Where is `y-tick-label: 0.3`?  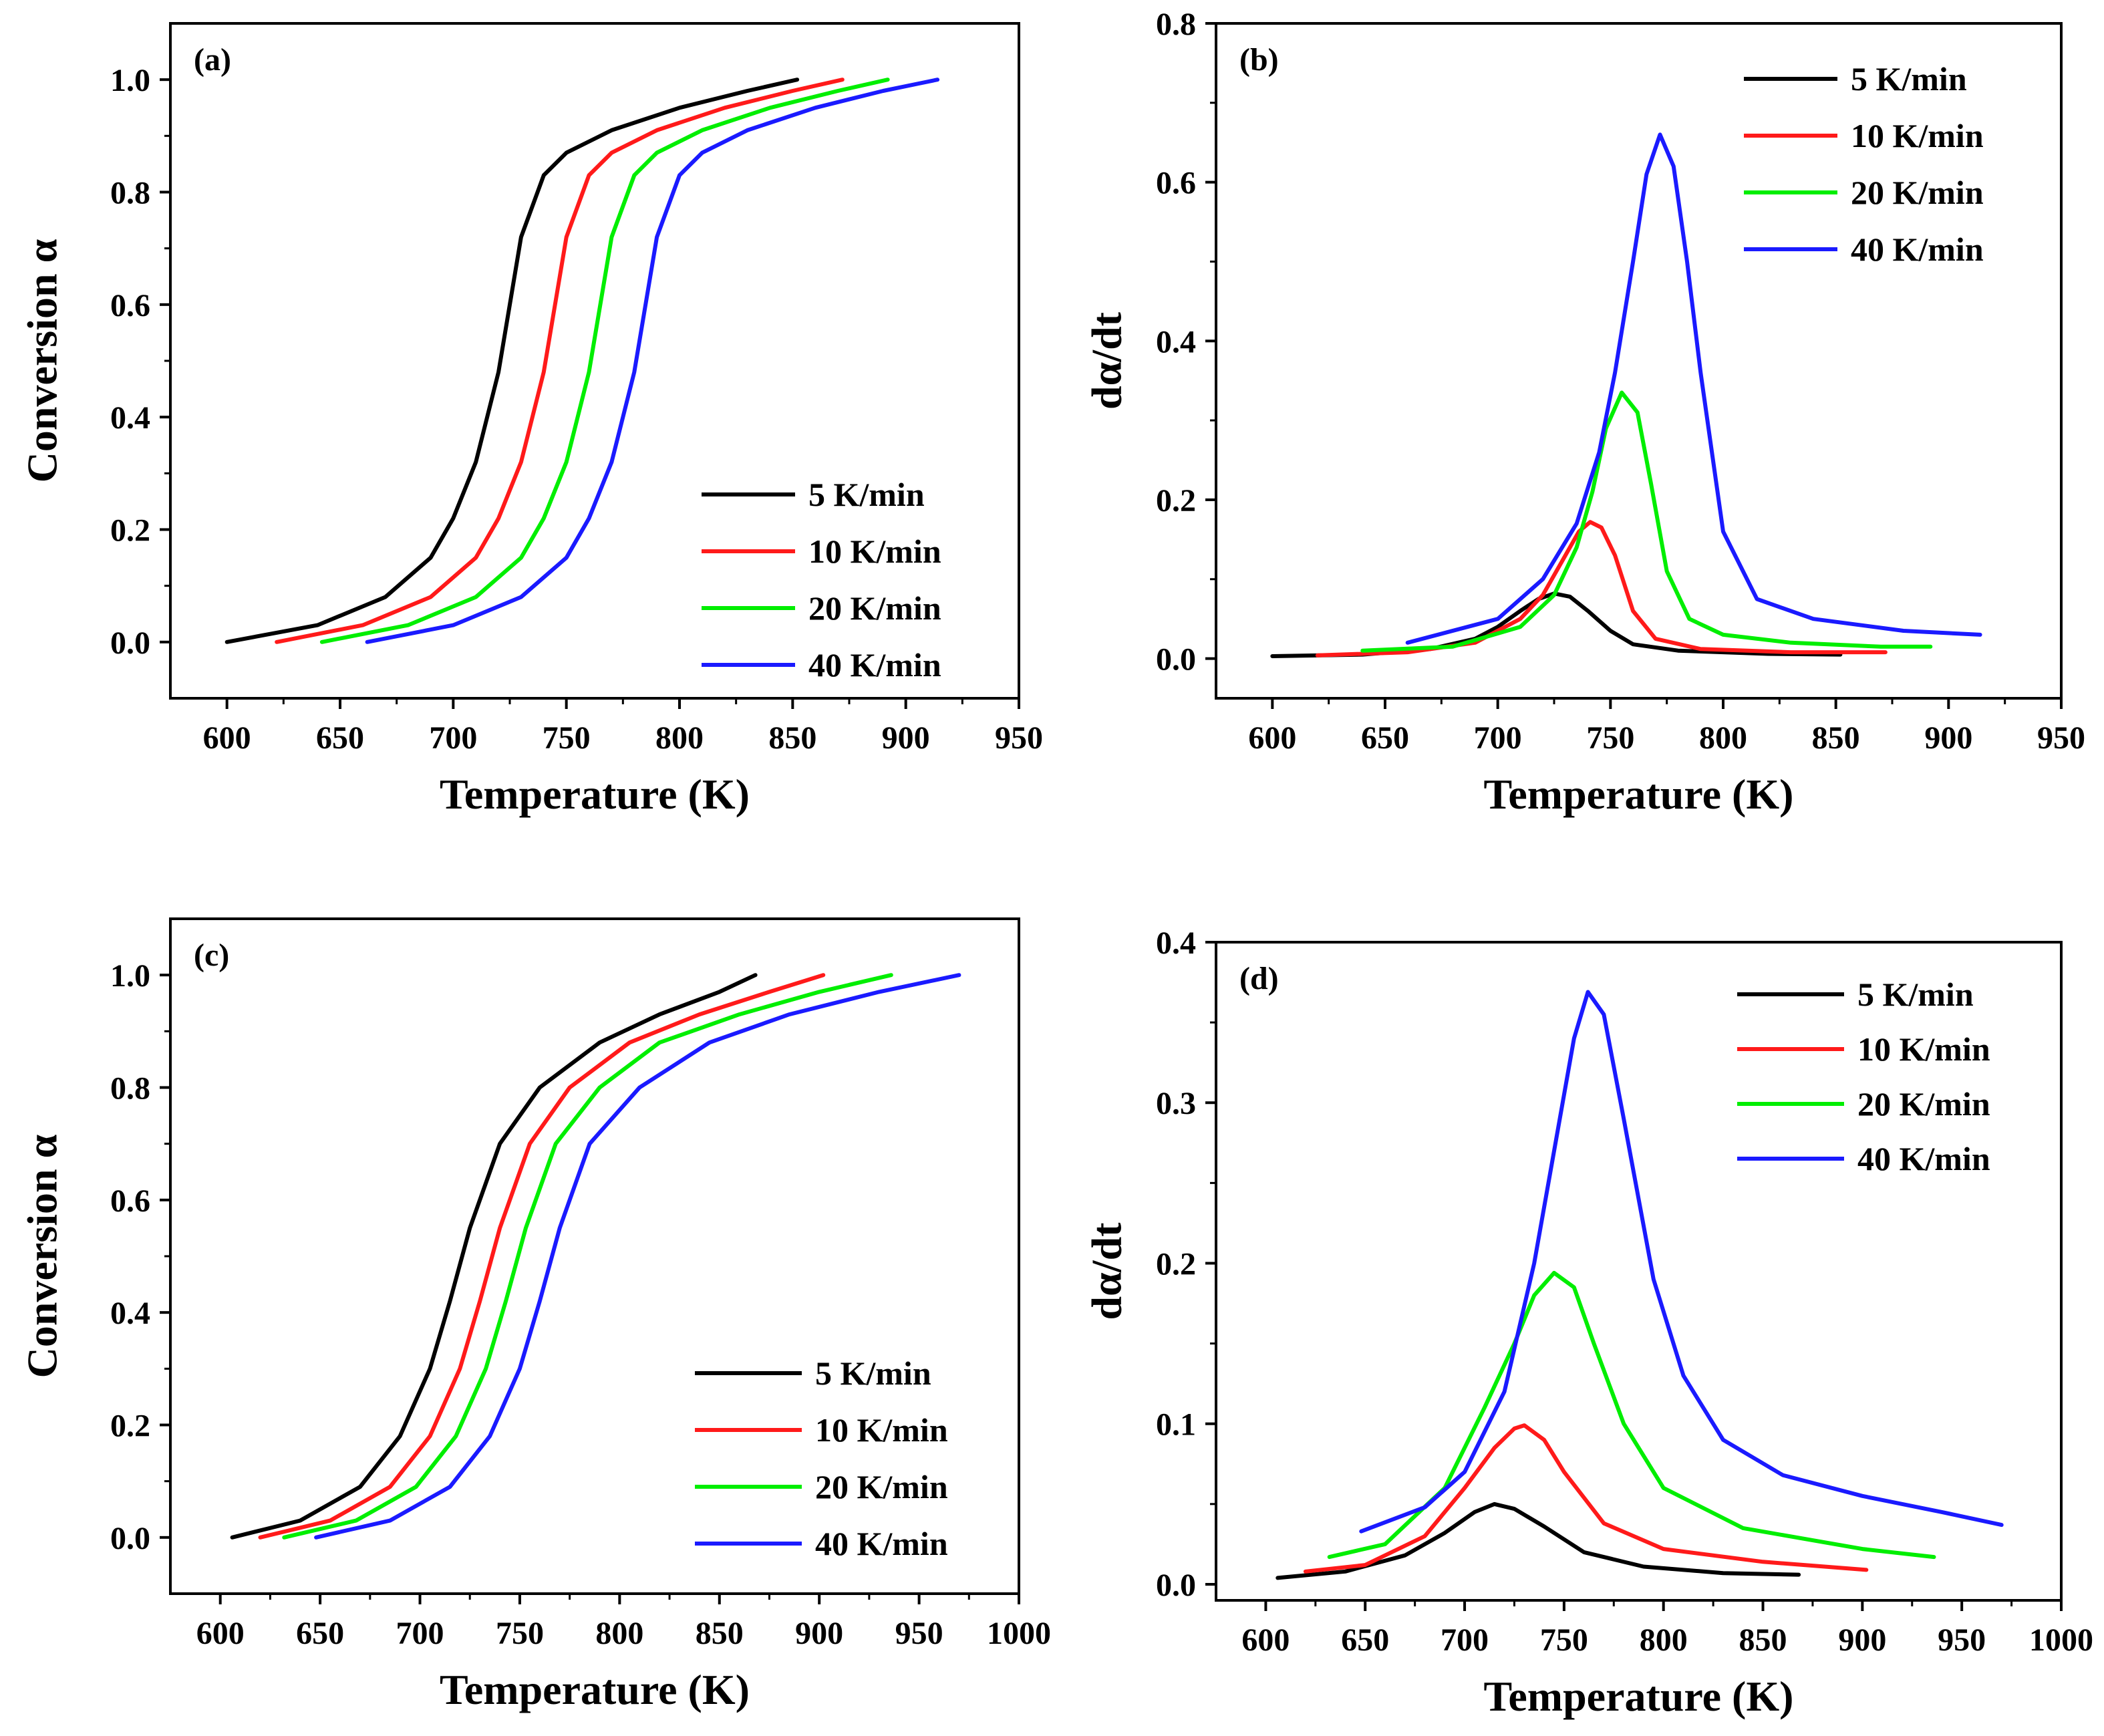 y-tick-label: 0.3 is located at coordinates (1176, 1103).